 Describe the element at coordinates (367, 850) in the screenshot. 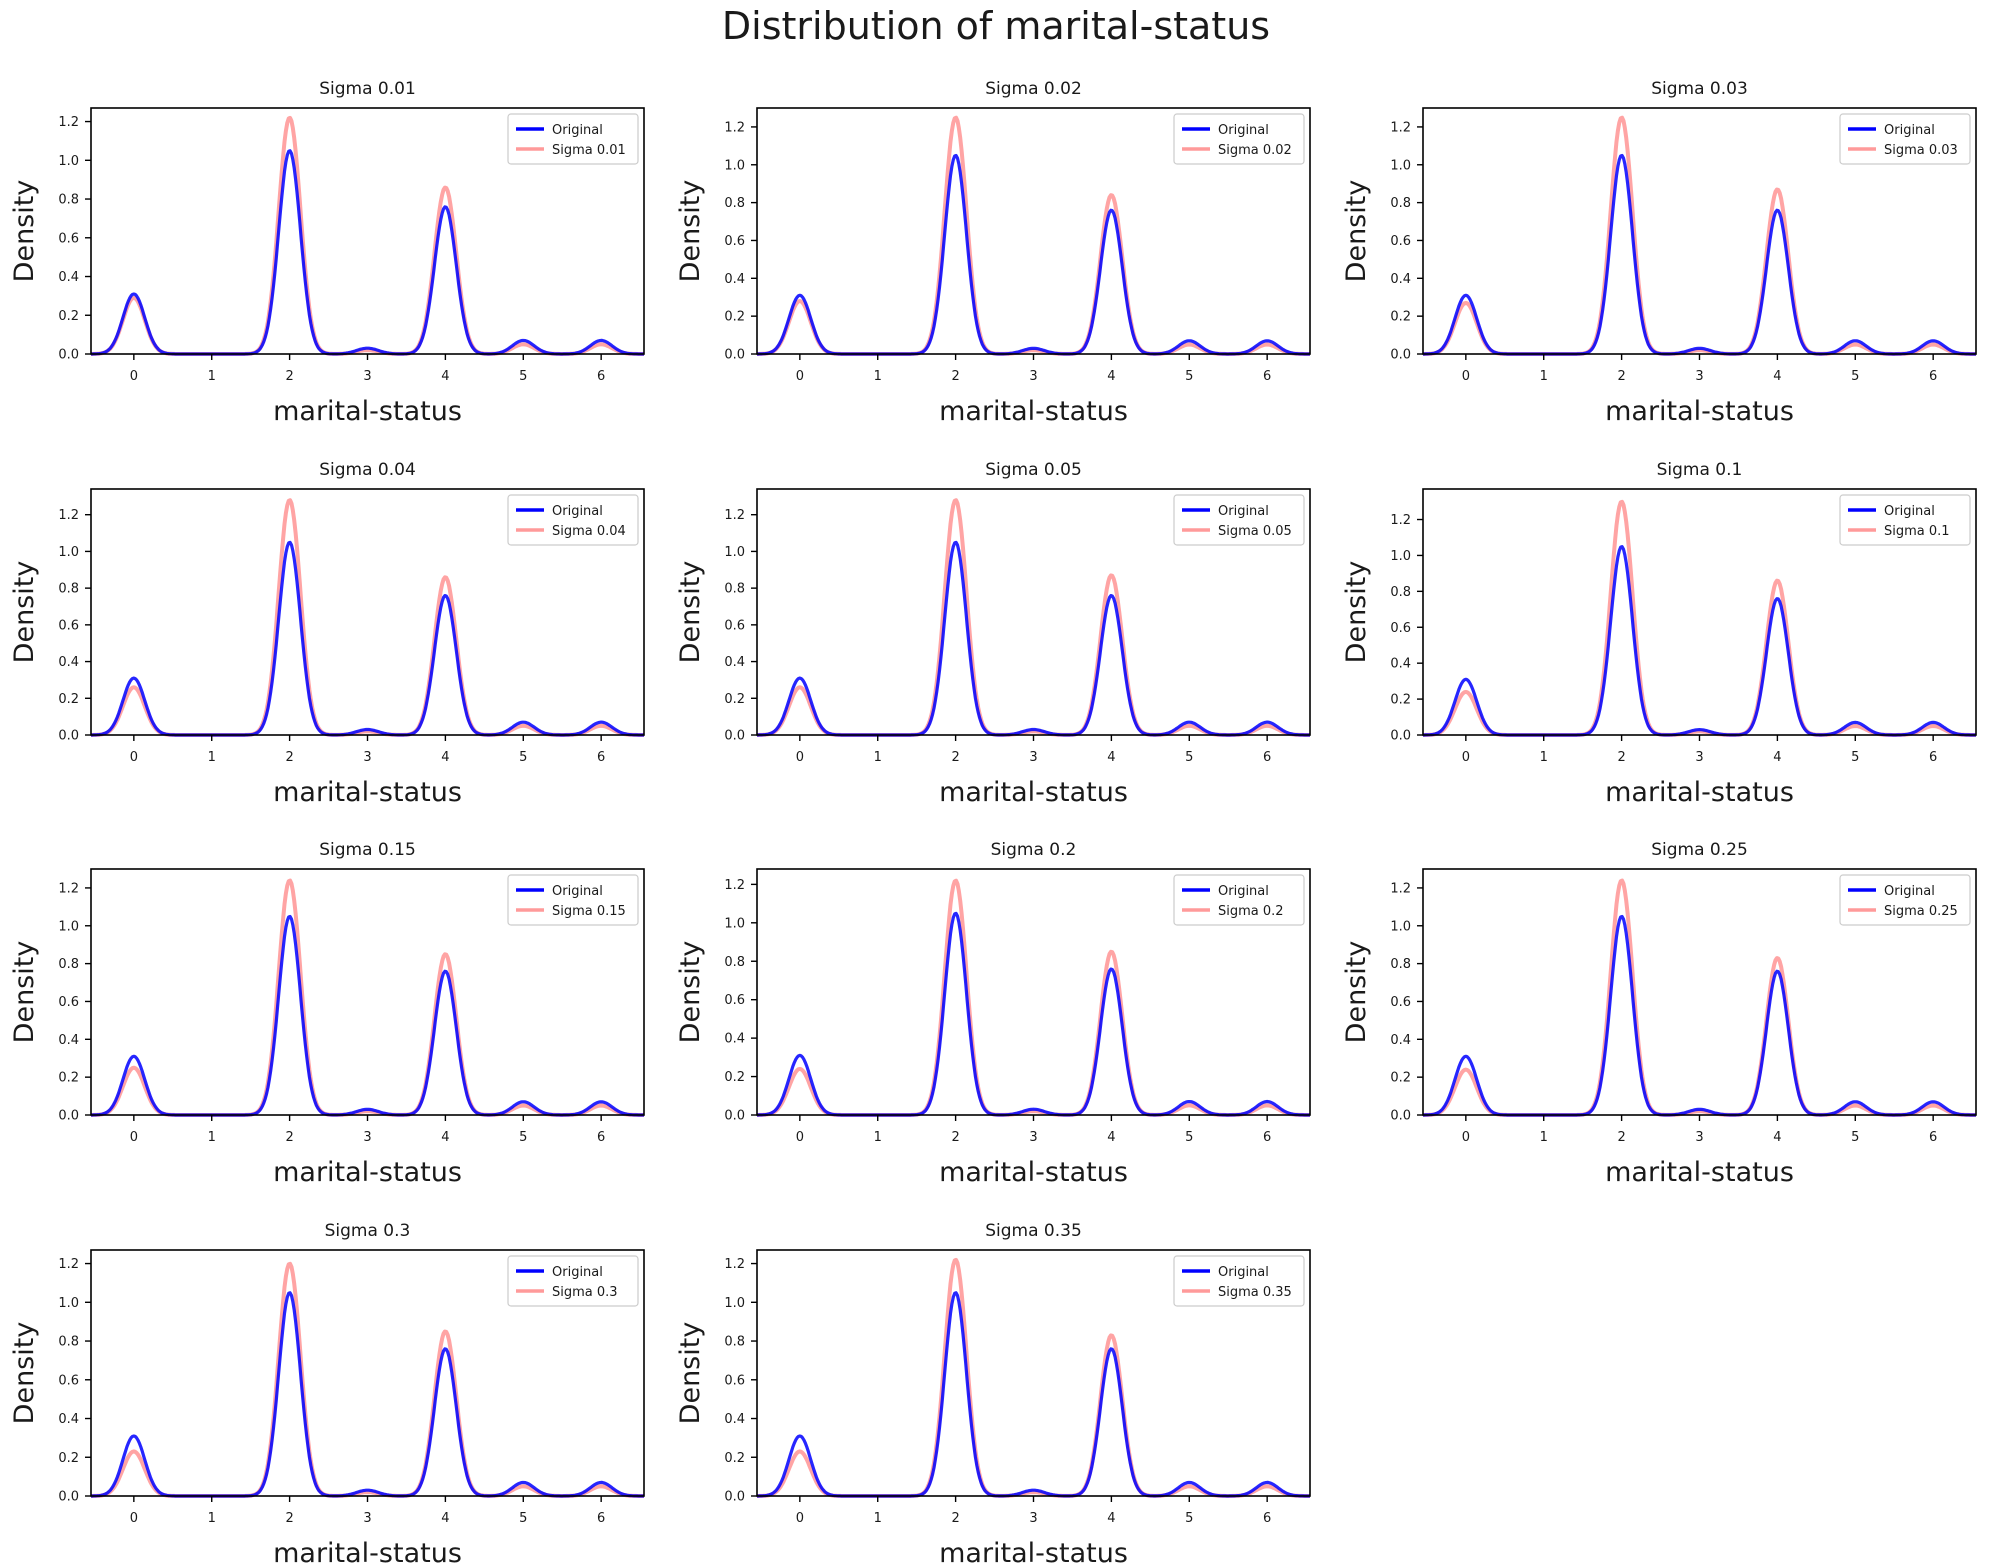

I see `subplot-title: Sigma 0.15` at that location.